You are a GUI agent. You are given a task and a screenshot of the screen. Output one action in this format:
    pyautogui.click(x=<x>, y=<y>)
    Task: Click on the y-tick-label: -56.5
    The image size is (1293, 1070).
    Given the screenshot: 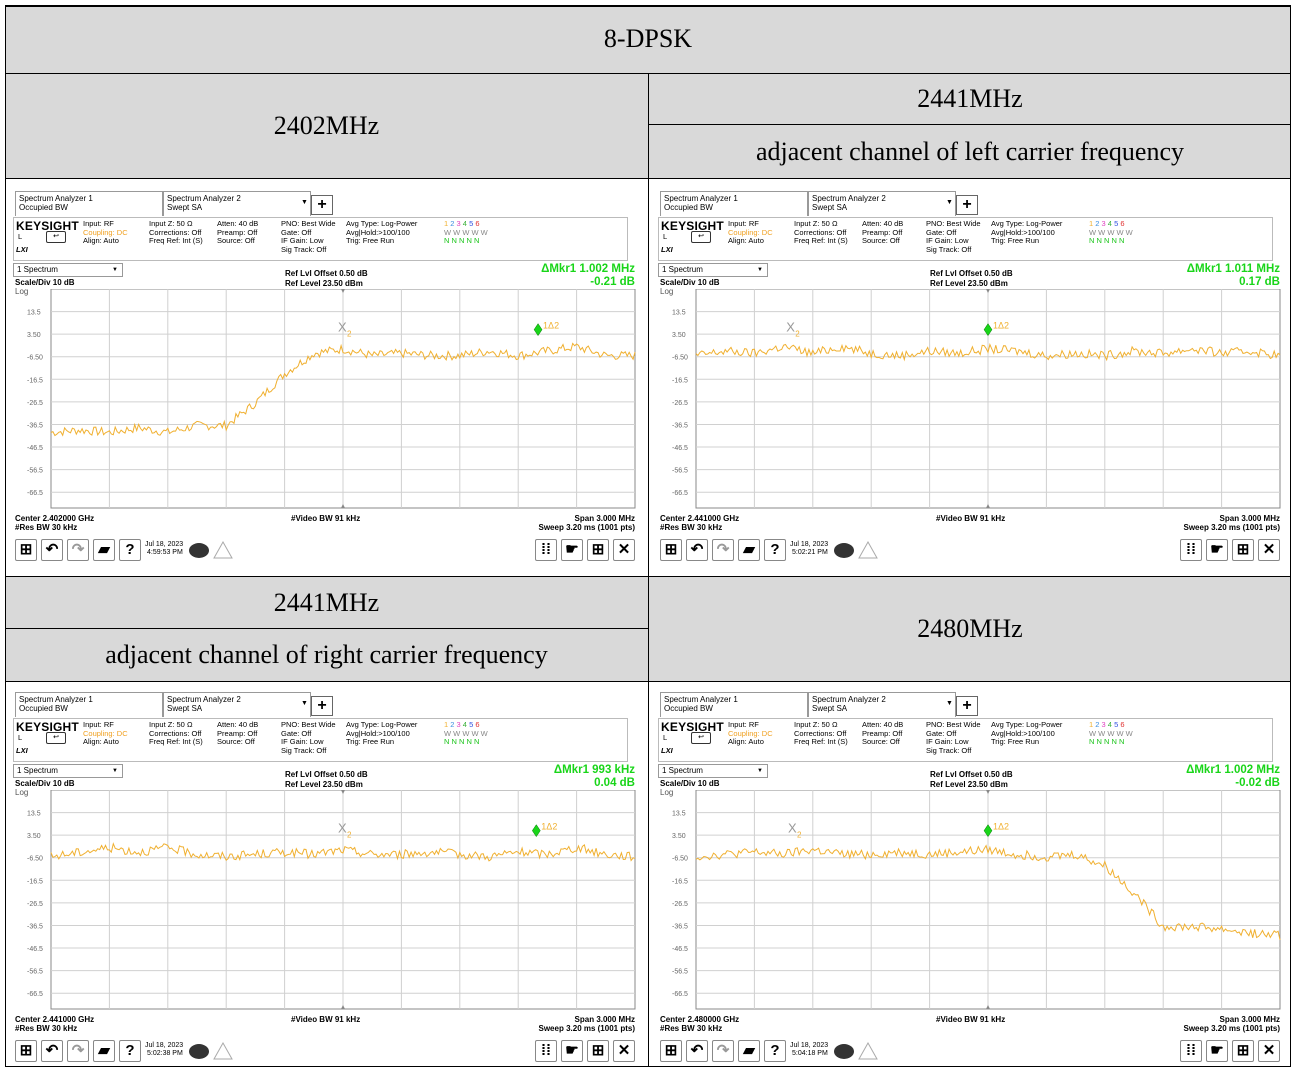 What is the action you would take?
    pyautogui.click(x=680, y=471)
    